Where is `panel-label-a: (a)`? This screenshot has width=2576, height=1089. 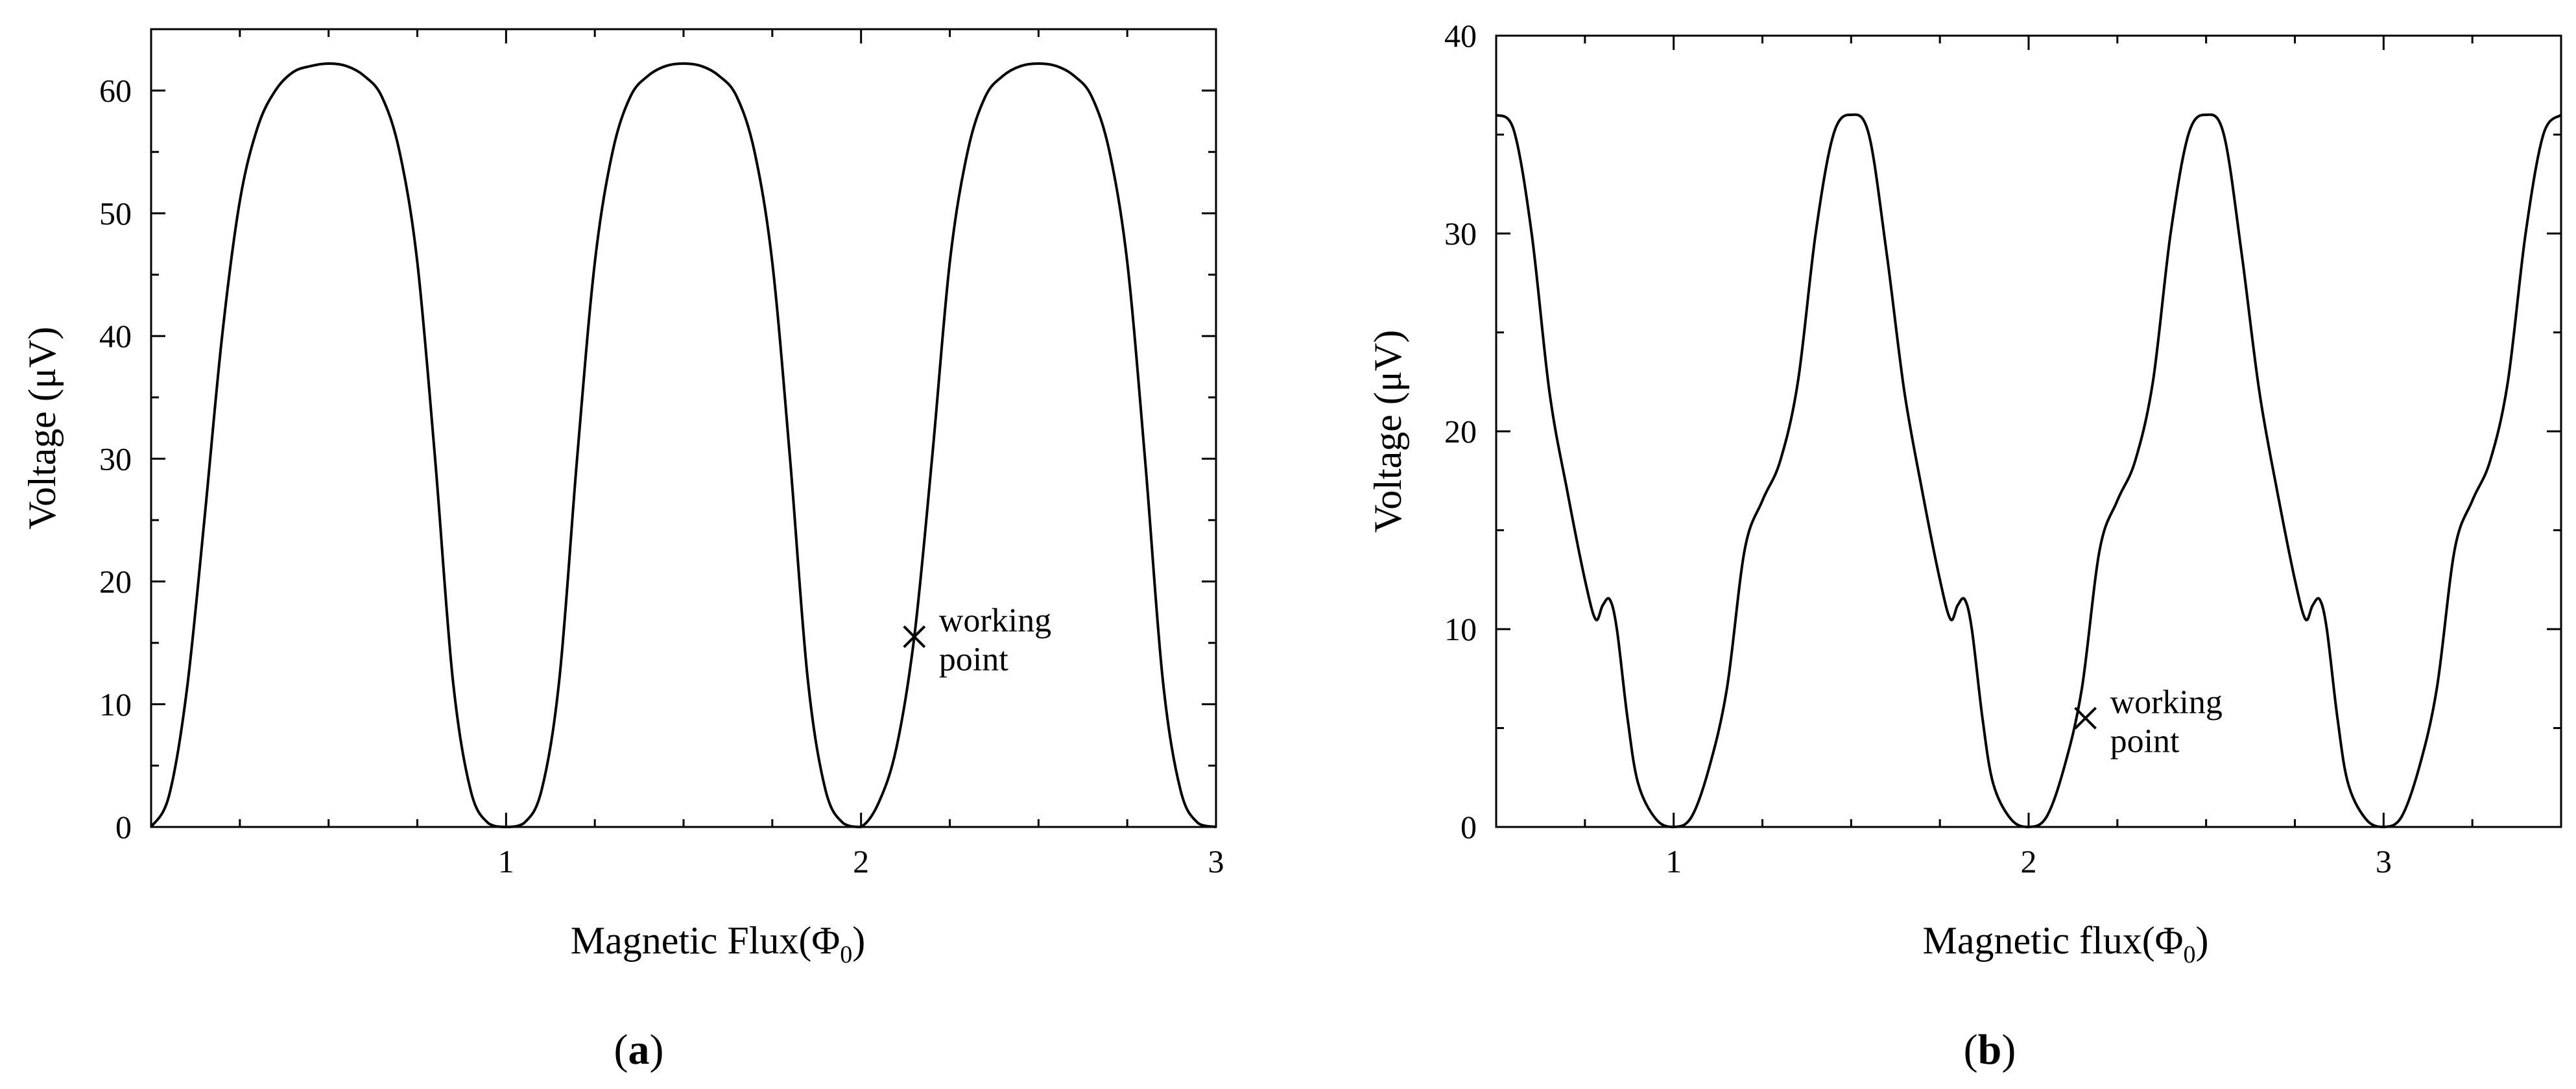 panel-label-a: (a) is located at coordinates (639, 1049).